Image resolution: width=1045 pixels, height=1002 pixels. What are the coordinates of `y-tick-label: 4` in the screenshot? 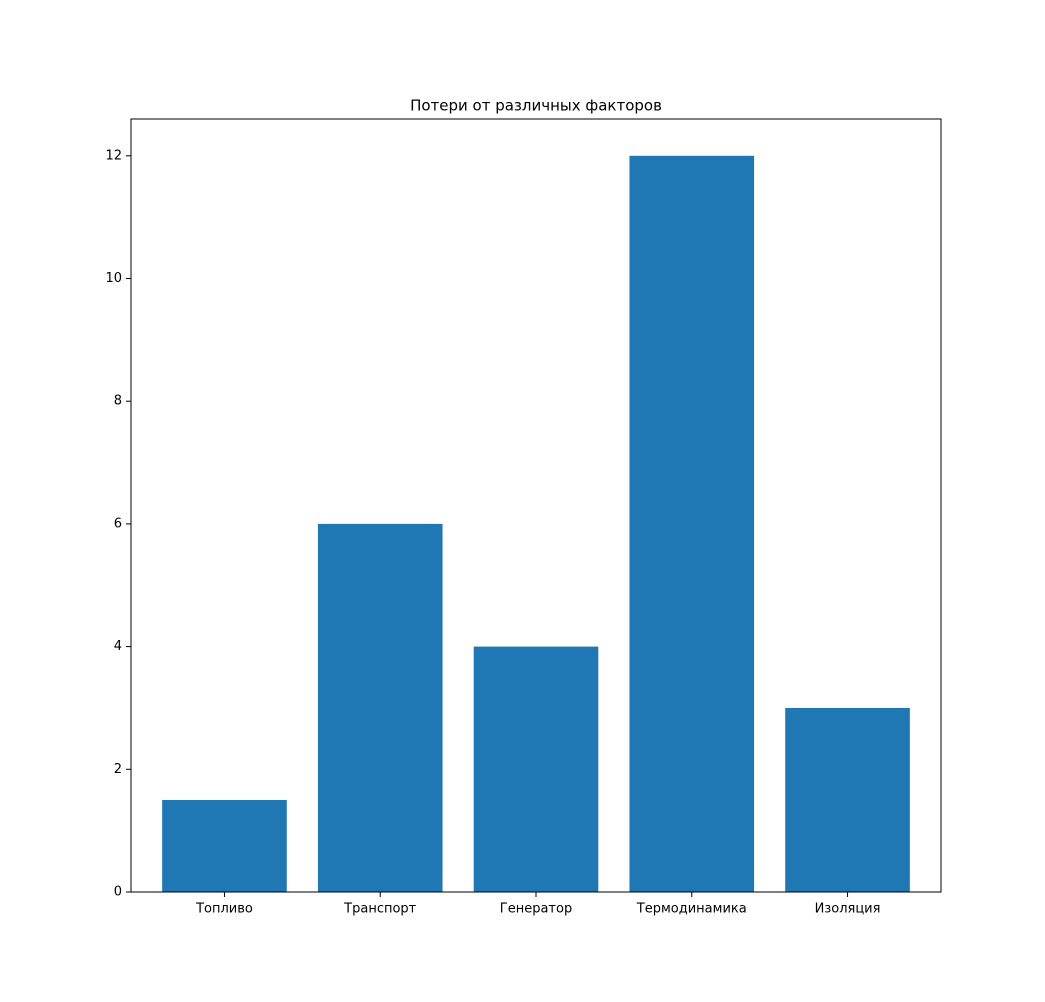 It's located at (118, 646).